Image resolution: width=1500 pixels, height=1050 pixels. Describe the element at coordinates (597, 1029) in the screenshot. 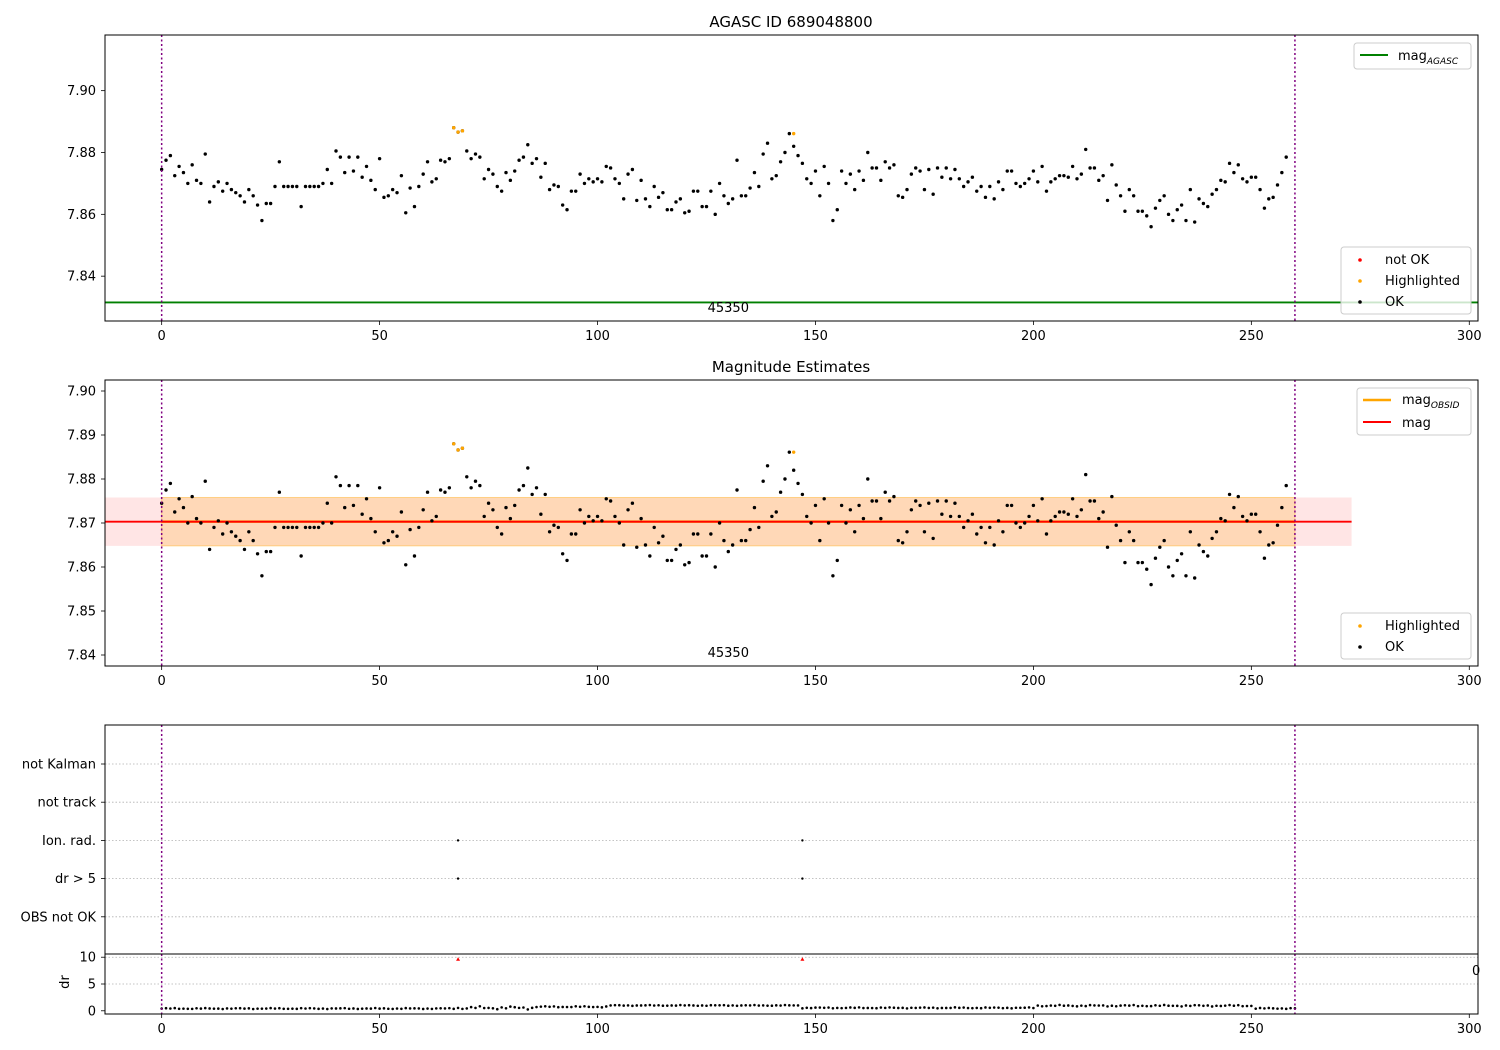

I see `x-tick-label: 100` at that location.